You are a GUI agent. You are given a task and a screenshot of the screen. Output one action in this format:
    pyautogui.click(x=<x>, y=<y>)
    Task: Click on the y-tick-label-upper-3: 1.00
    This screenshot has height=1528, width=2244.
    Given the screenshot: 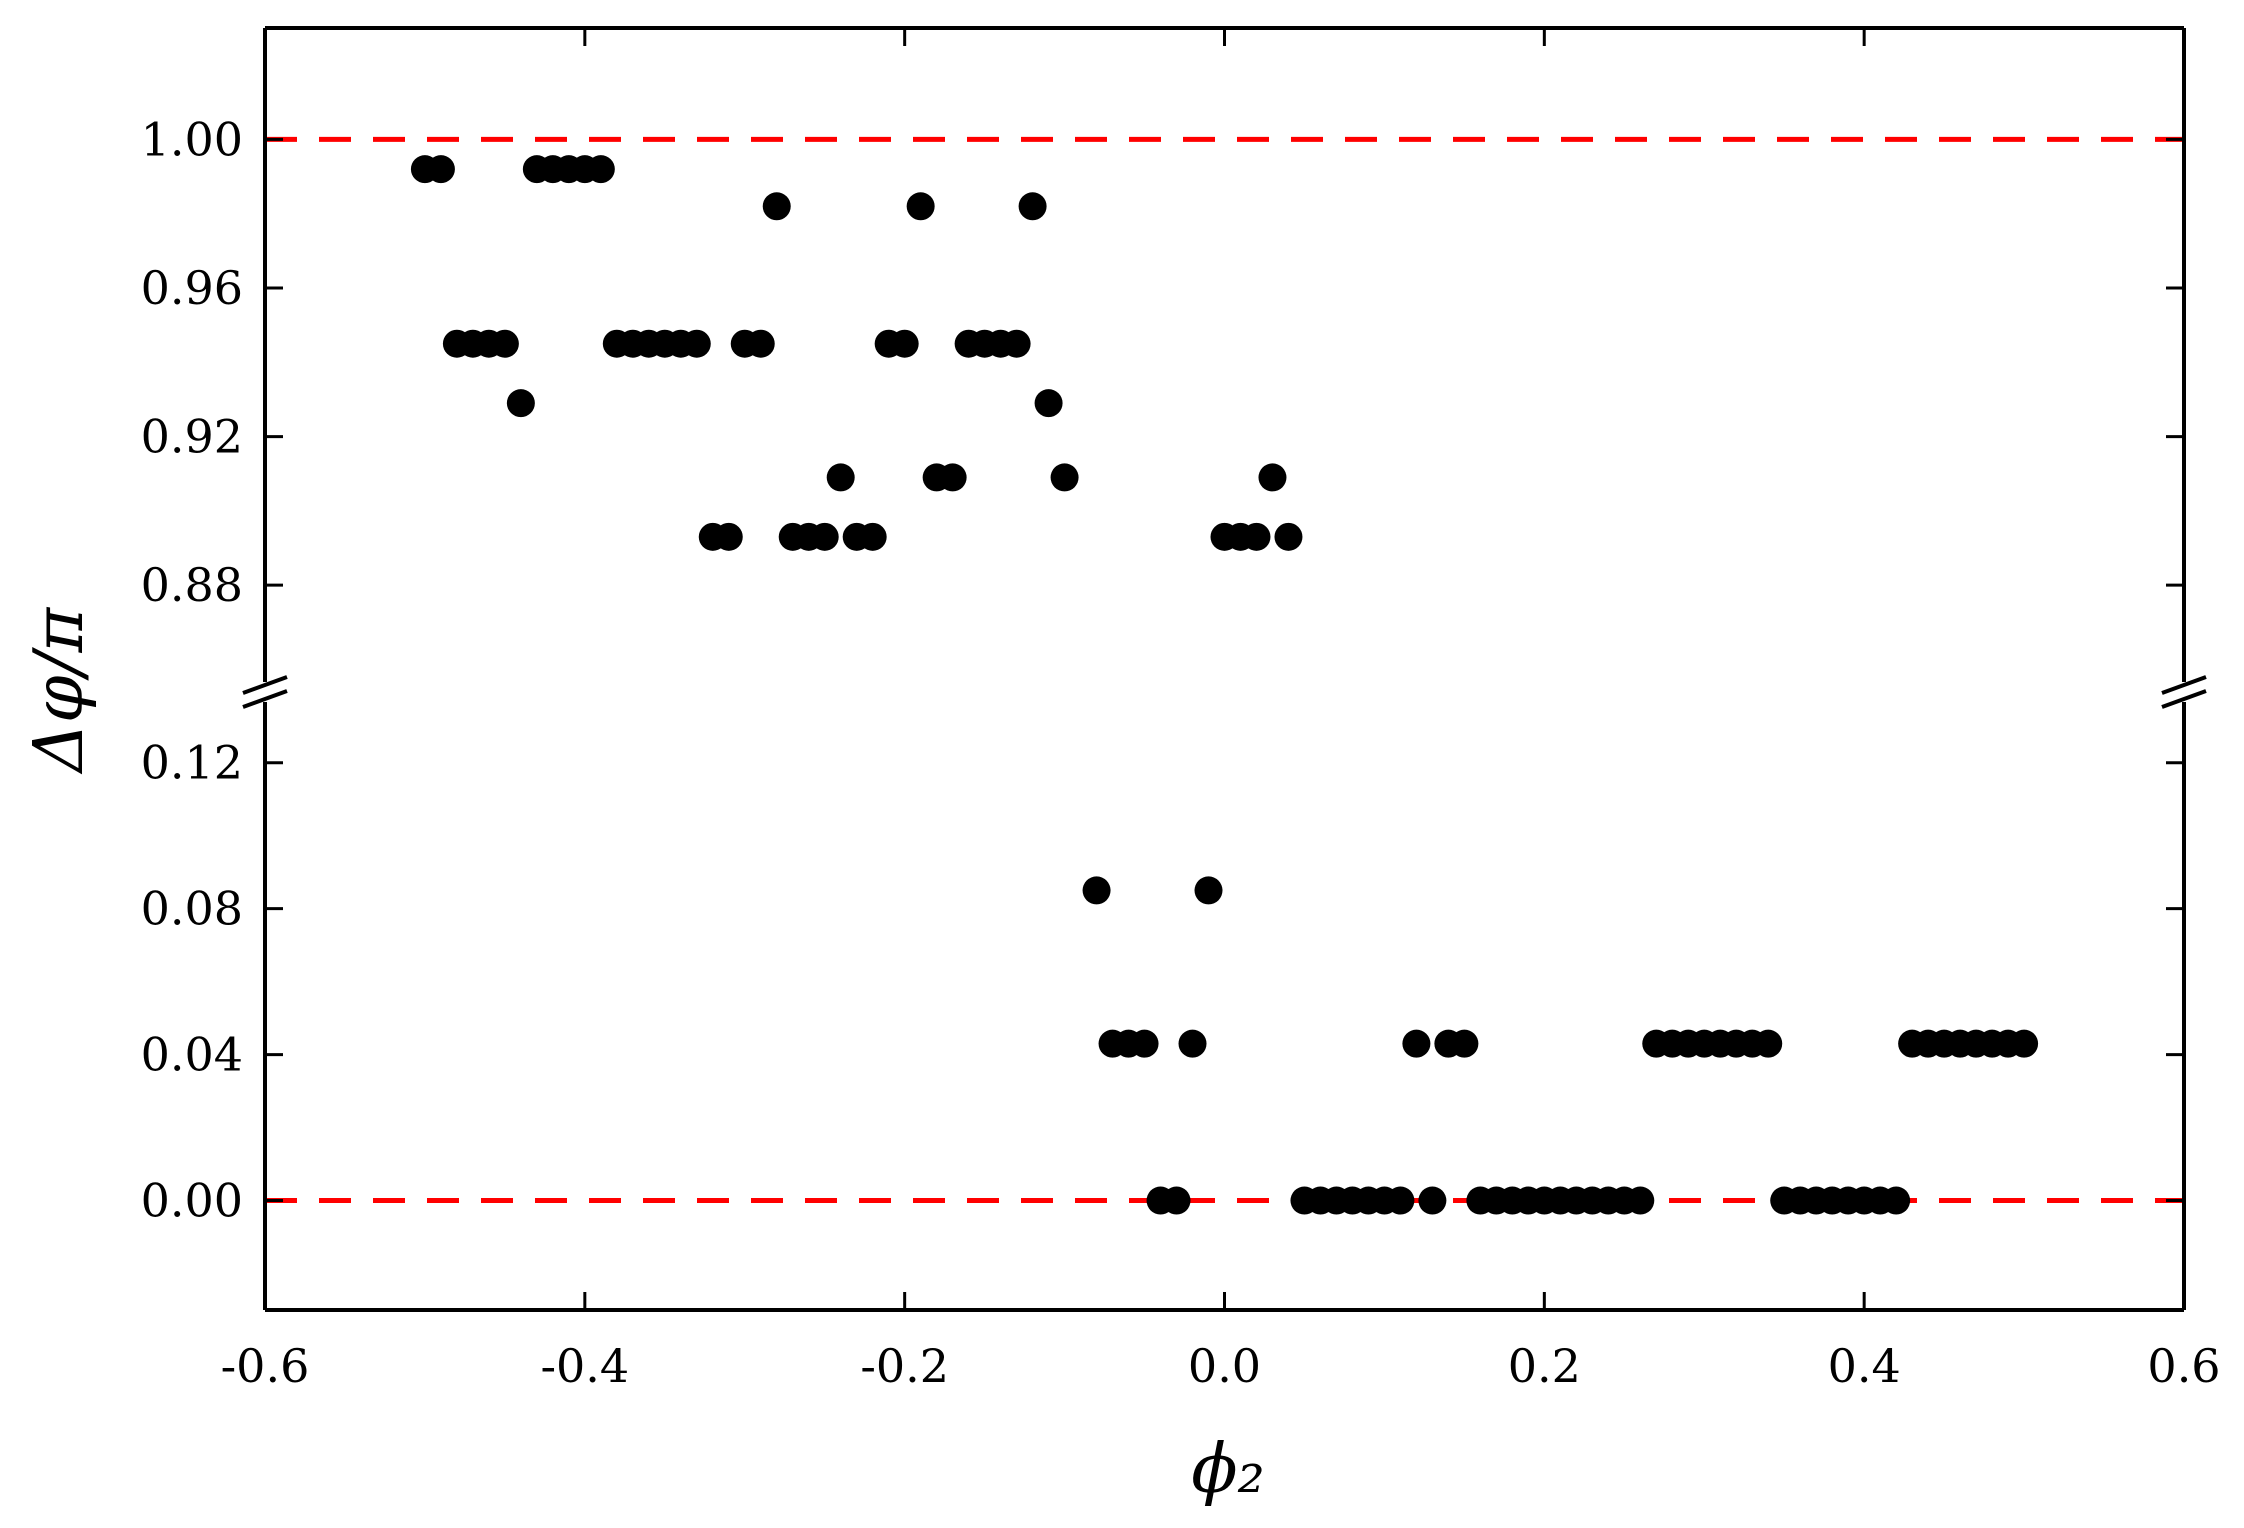 What is the action you would take?
    pyautogui.click(x=192, y=139)
    